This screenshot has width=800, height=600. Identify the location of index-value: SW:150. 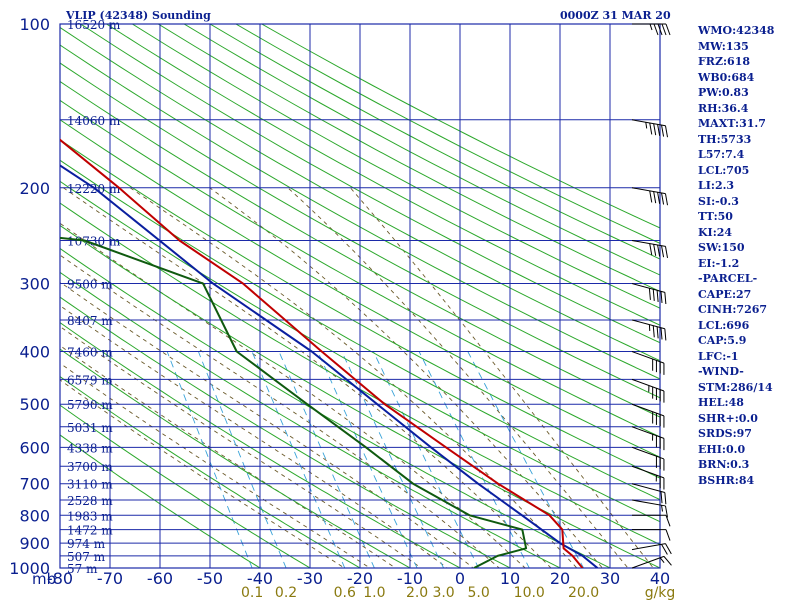
(721, 247).